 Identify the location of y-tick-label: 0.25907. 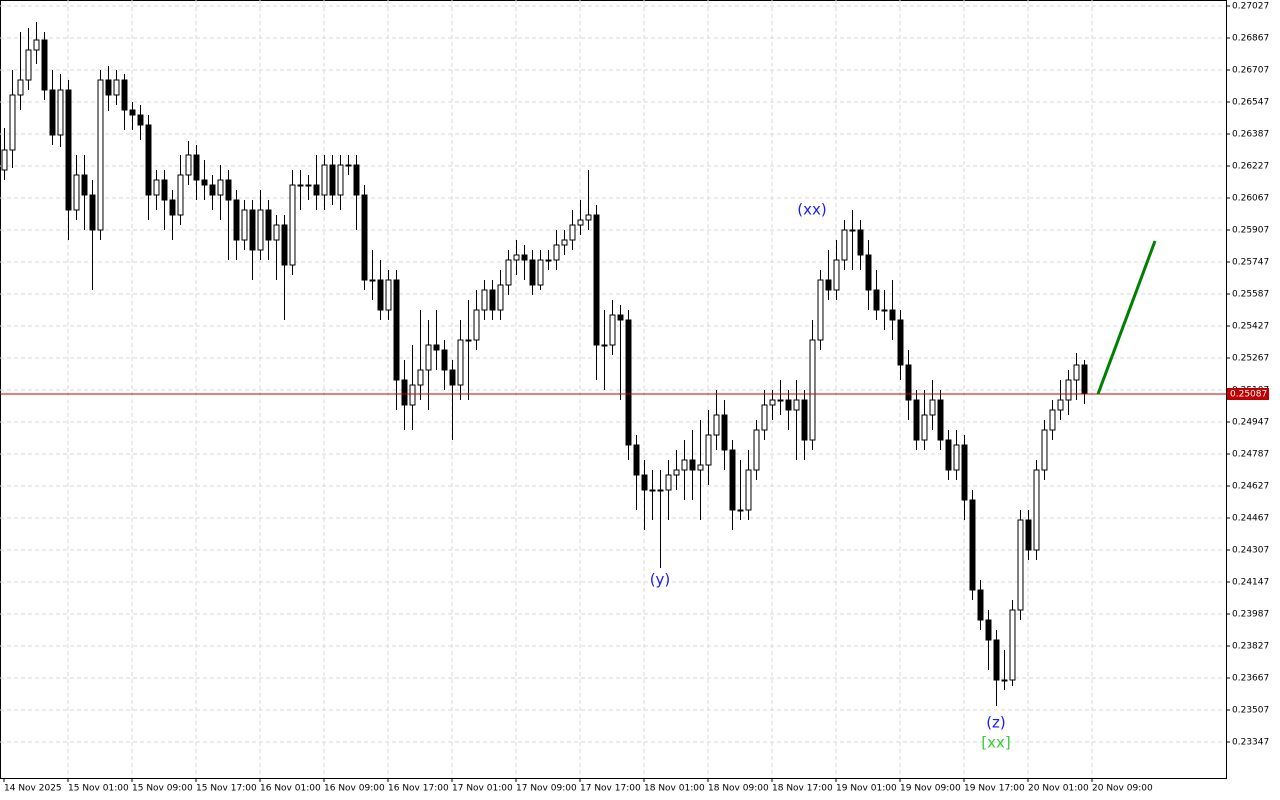
(1250, 231).